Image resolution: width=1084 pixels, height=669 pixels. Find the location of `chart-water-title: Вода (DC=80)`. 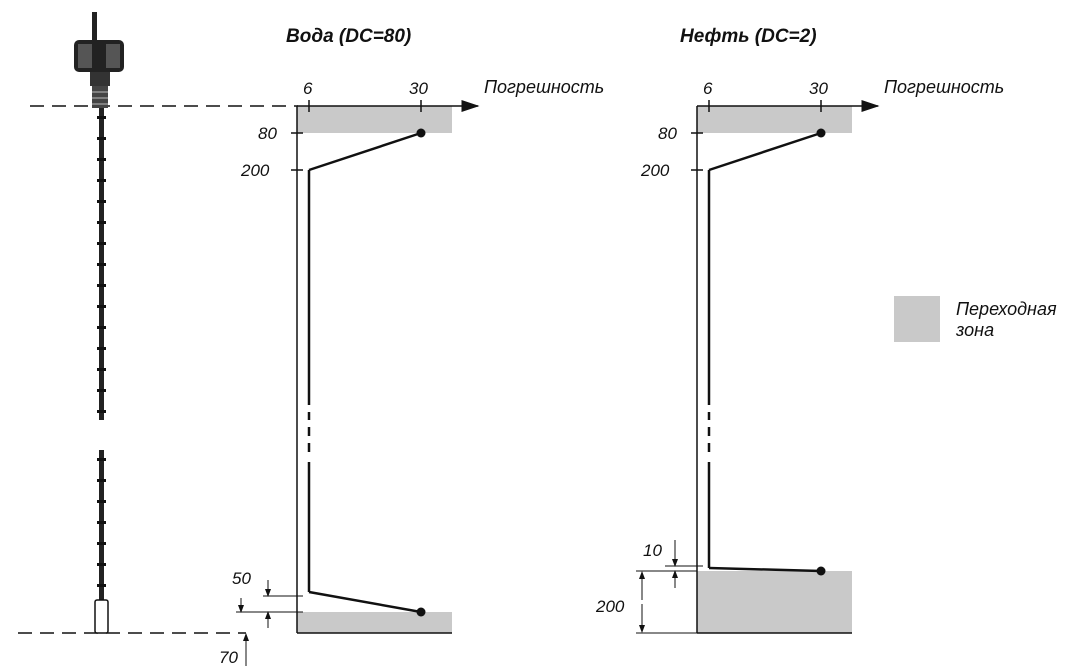

chart-water-title: Вода (DC=80) is located at coordinates (348, 36).